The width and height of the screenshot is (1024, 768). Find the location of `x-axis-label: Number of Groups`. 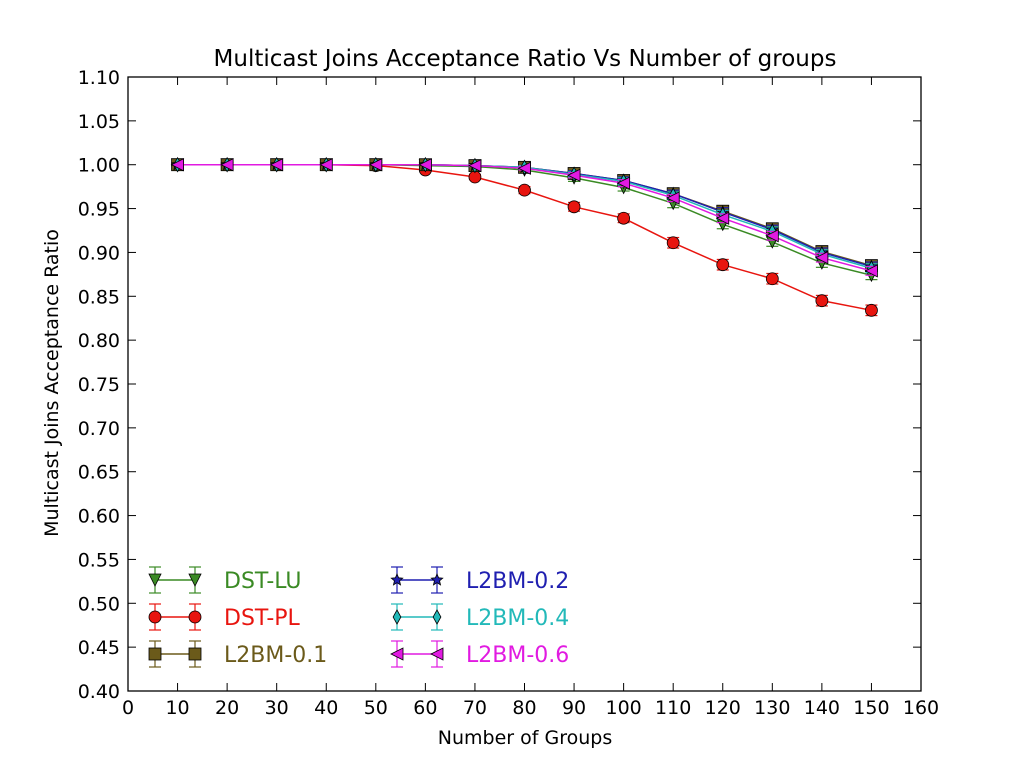

x-axis-label: Number of Groups is located at coordinates (525, 738).